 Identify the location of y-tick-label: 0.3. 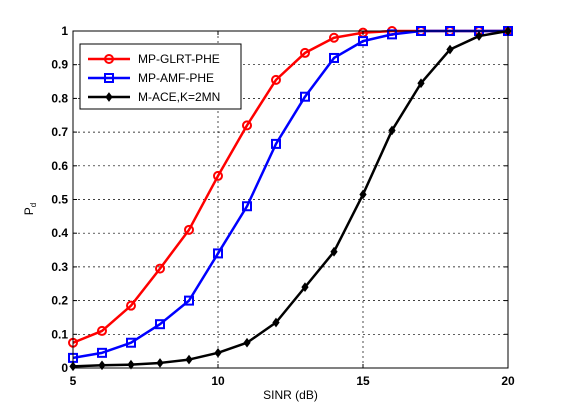
(59, 267).